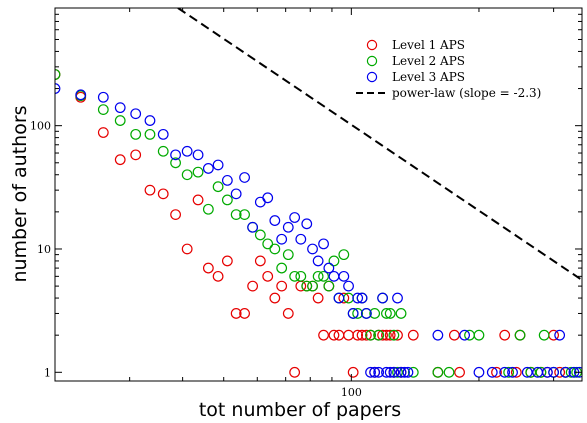 This screenshot has width=587, height=423. I want to click on legend-label-level3: Level 3 APS, so click(428, 77).